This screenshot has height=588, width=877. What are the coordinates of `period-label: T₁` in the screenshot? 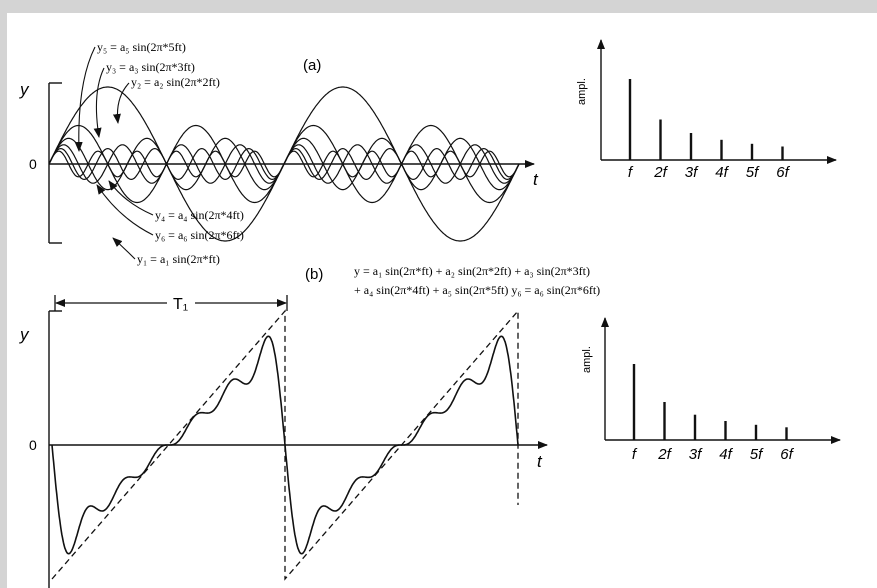 It's located at (180, 304).